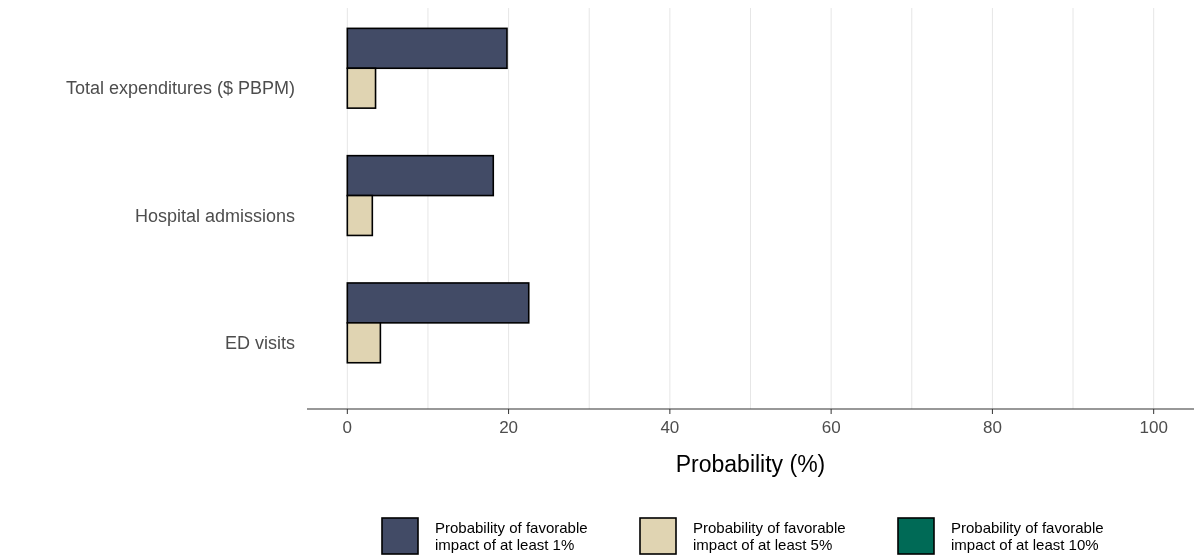 Image resolution: width=1196 pixels, height=559 pixels. I want to click on x-tick-label: 20, so click(509, 427).